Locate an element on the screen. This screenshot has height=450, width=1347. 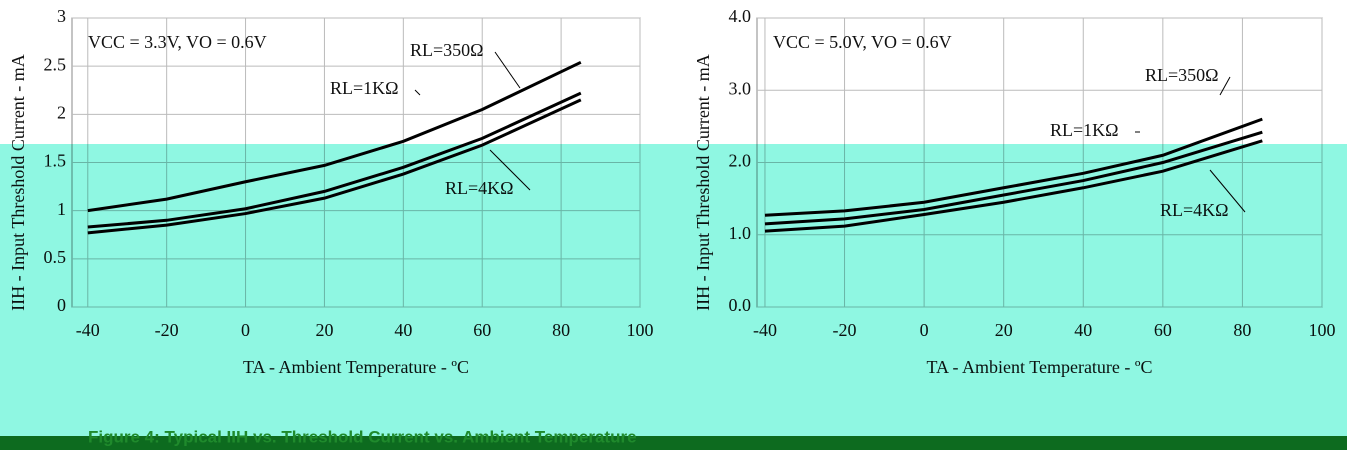
y-tick-label: 4.0 is located at coordinates (740, 16).